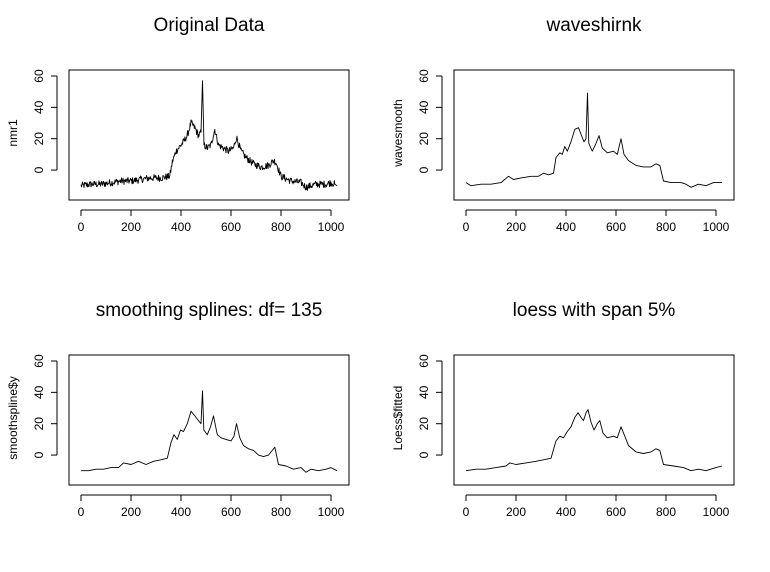  Describe the element at coordinates (209, 310) in the screenshot. I see `chart-title: smoothing splines: df= 135` at that location.